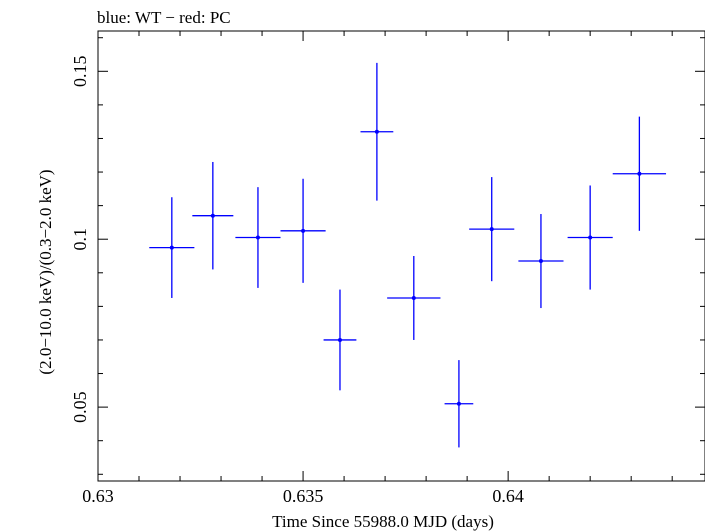 This screenshot has height=532, width=705. I want to click on y-tick-label: 0.05, so click(80, 407).